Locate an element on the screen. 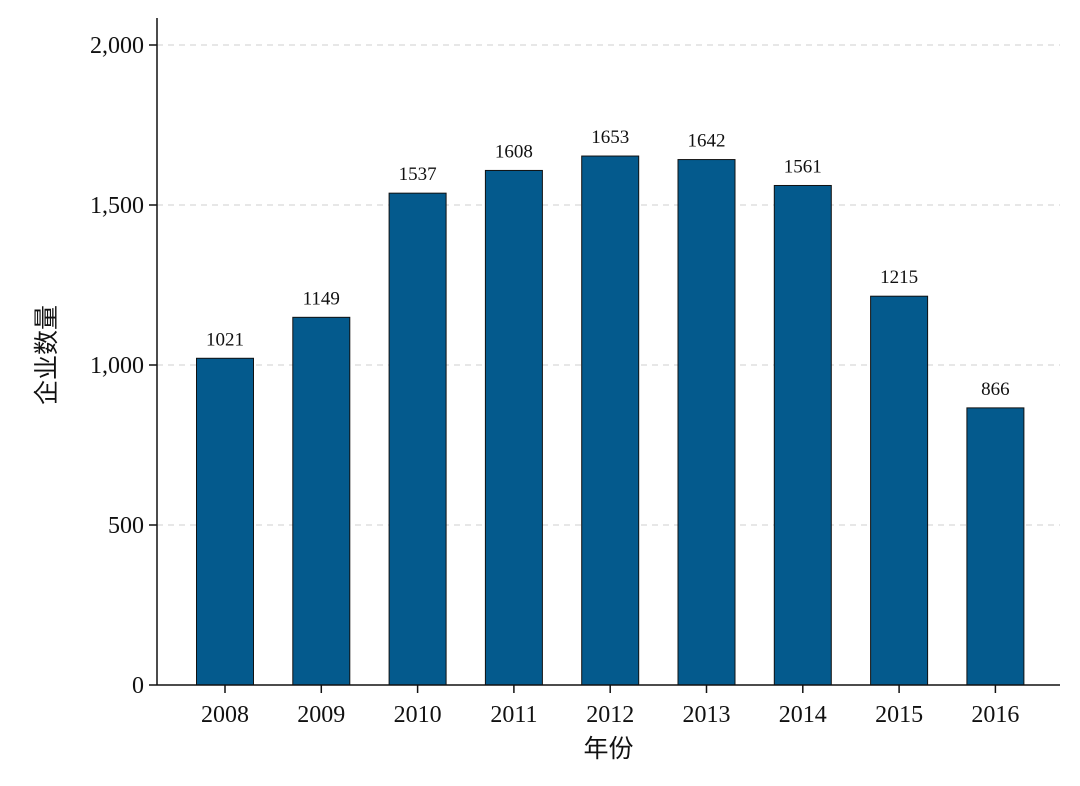  x-ticks: 2008 2009 2010 2011 2012 2013 2014 2015 2016 is located at coordinates (610, 706).